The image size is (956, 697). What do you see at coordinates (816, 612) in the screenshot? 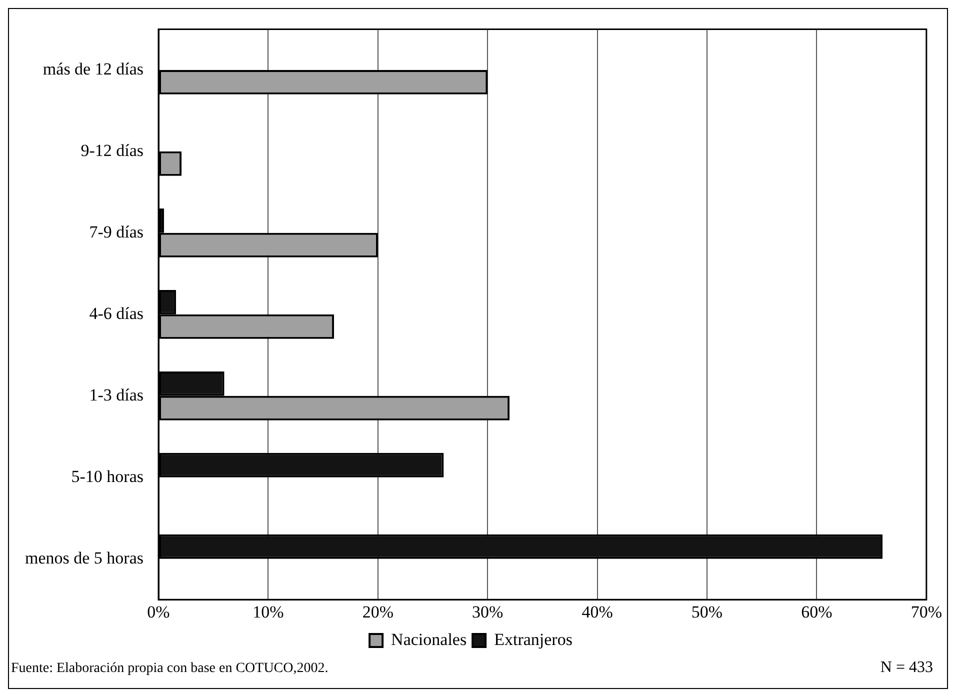
I see `x-tick-label: 60%` at bounding box center [816, 612].